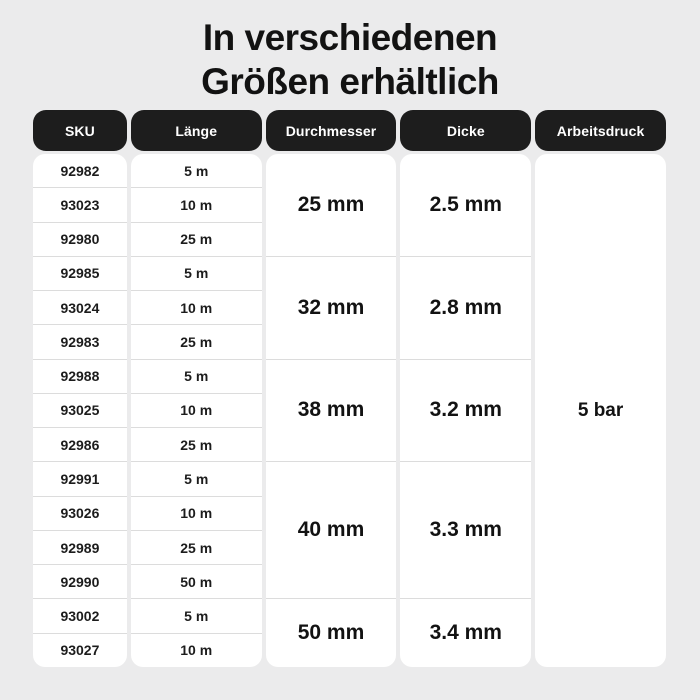 This screenshot has height=700, width=700. I want to click on column-header-sku: SKU, so click(80, 130).